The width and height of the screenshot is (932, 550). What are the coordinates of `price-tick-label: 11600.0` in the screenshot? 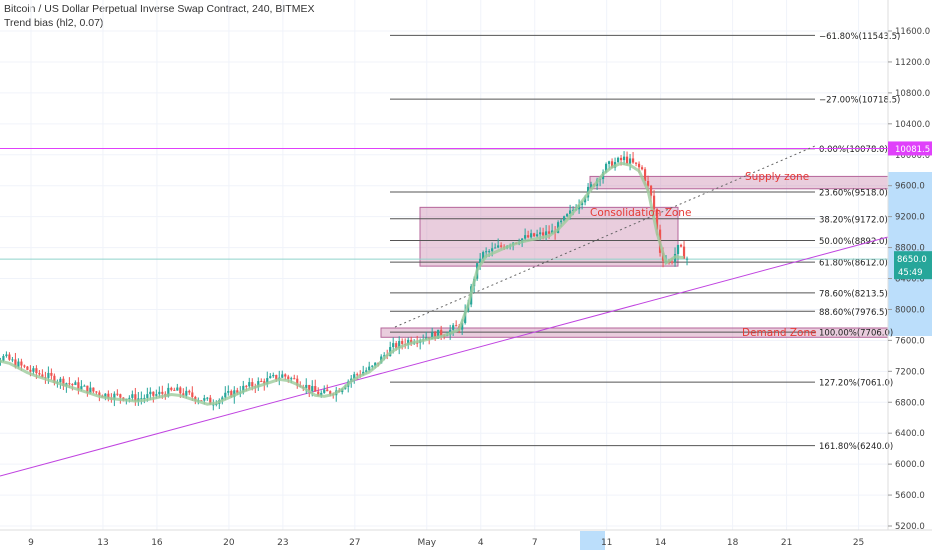 It's located at (912, 32).